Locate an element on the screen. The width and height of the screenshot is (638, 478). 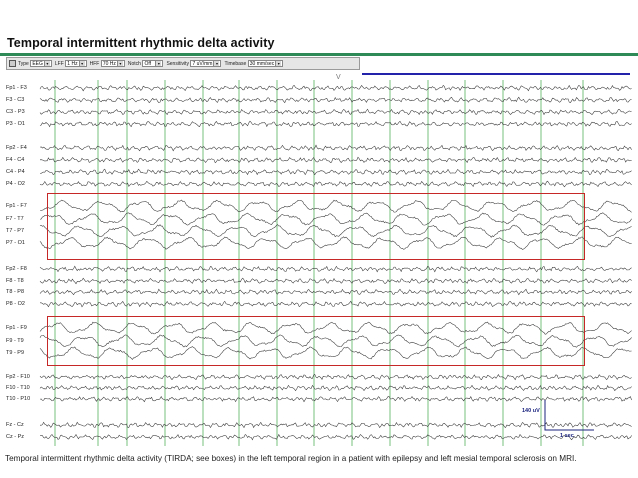
hff-select: 70 Hz ▾ is located at coordinates (112, 63).